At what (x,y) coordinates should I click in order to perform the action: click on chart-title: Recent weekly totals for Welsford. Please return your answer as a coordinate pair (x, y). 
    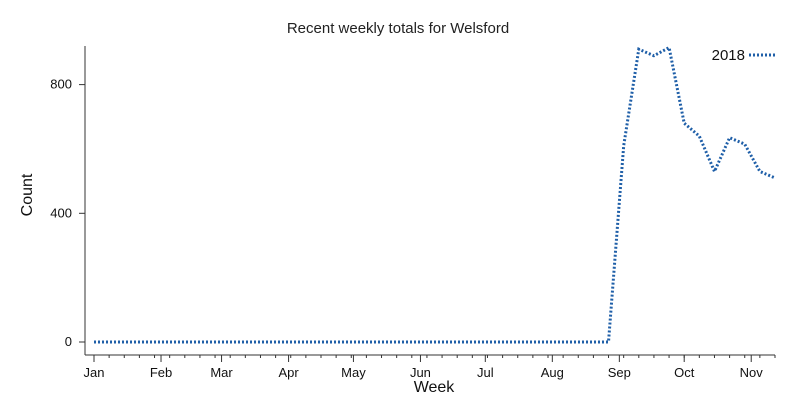
    Looking at the image, I should click on (398, 28).